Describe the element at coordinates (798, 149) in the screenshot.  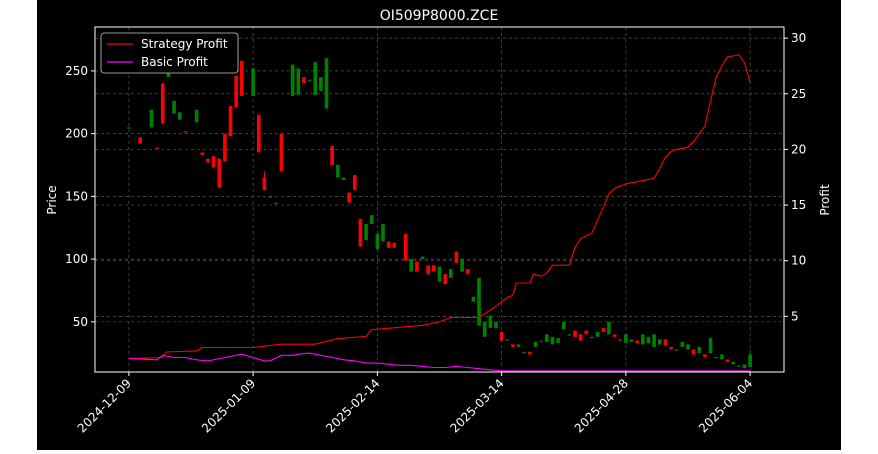
I see `right-tick-label: 20` at that location.